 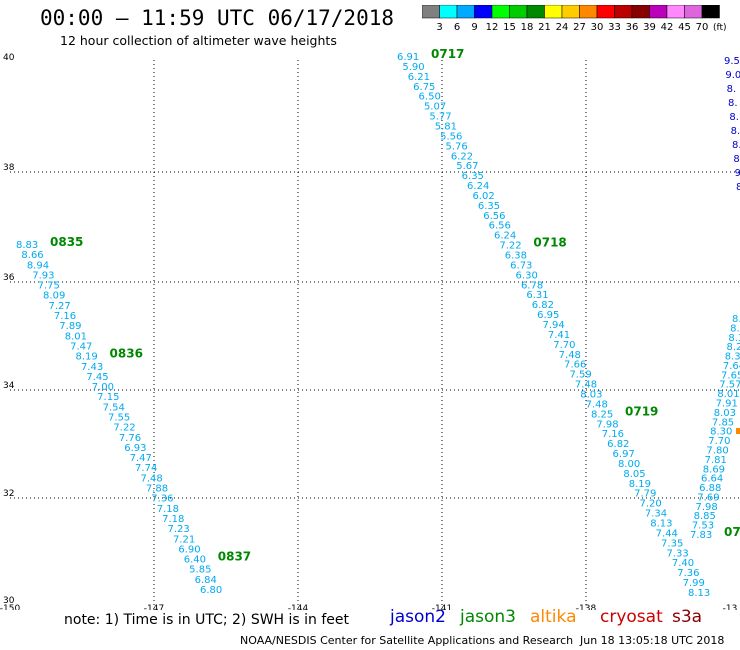 What do you see at coordinates (179, 529) in the screenshot?
I see `wave-height-value: 7.23` at bounding box center [179, 529].